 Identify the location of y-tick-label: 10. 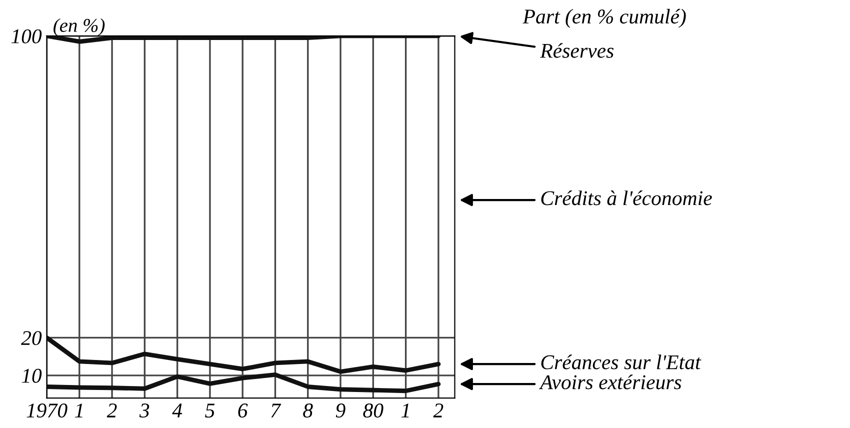
(32, 375).